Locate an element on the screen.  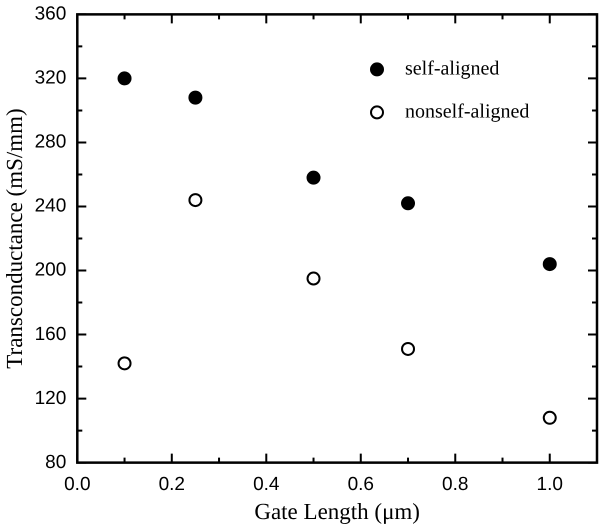
y-axis-title: Transconductance (mS/mm) is located at coordinates (14, 238).